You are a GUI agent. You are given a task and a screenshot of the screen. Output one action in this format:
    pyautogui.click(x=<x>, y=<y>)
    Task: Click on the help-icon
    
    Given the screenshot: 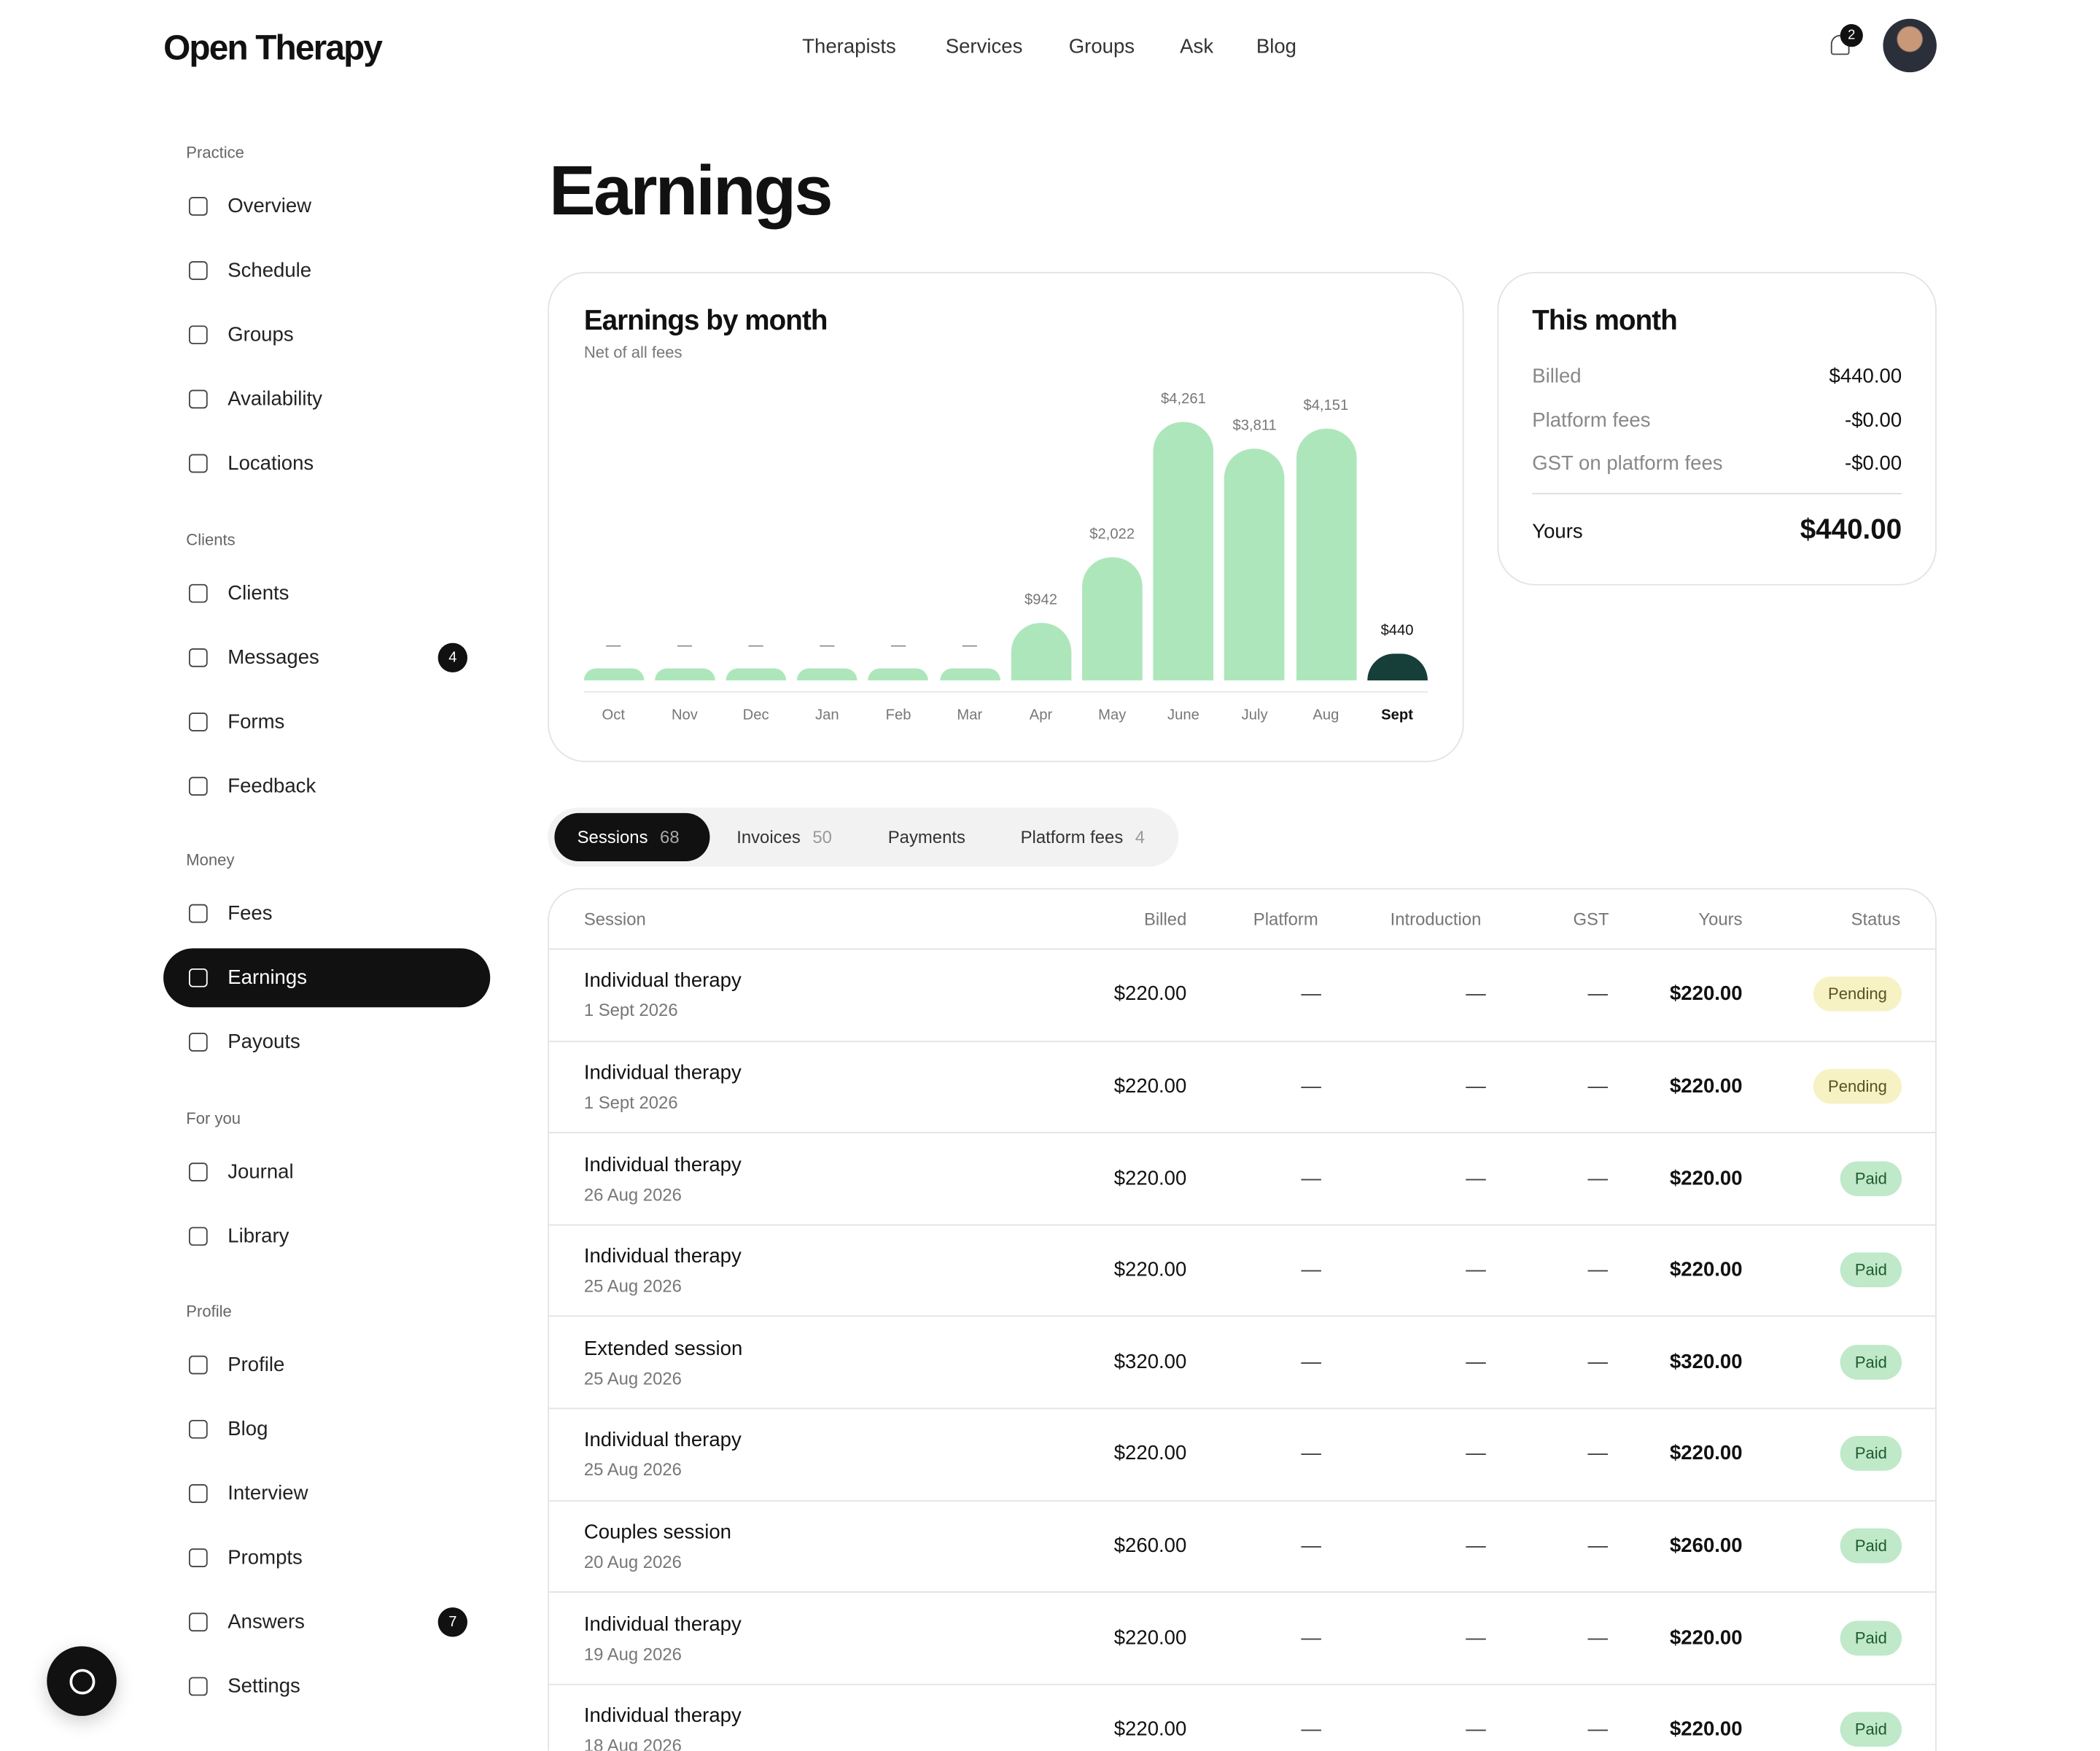 What is the action you would take?
    pyautogui.click(x=82, y=1682)
    